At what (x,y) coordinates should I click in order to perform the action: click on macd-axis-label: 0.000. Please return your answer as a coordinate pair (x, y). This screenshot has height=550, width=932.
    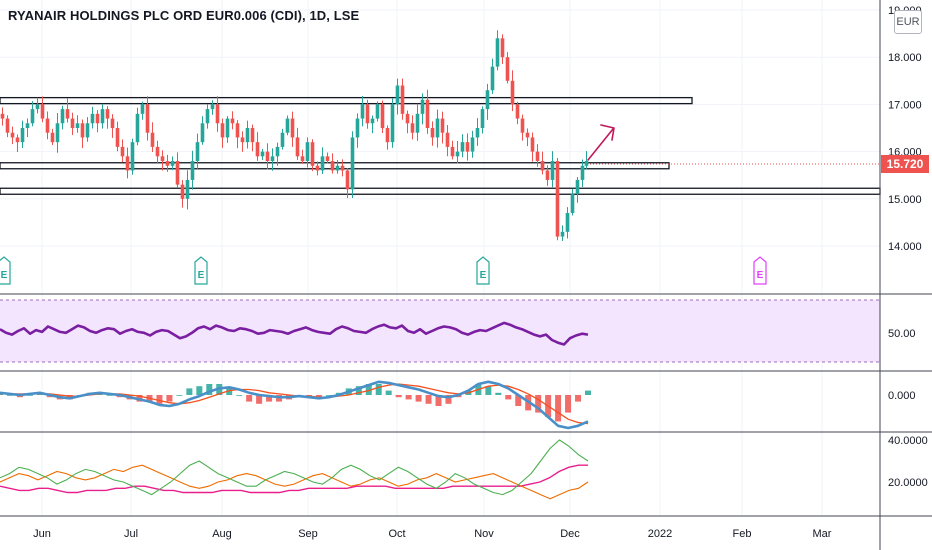
    Looking at the image, I should click on (902, 396).